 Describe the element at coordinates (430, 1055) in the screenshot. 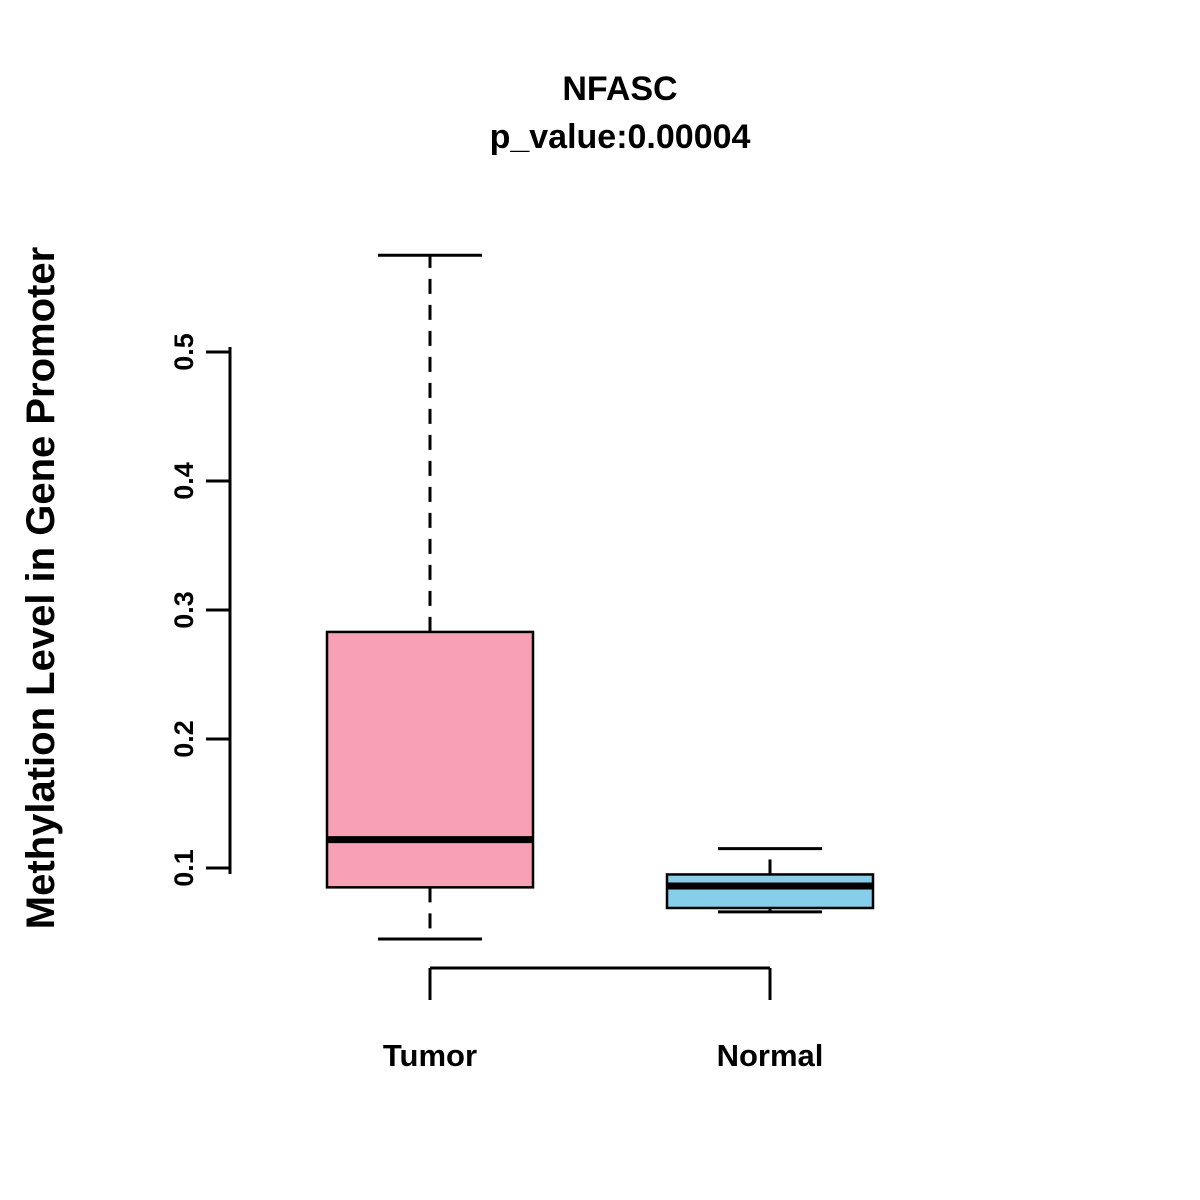

I see `x-tick-label-tumor: Tumor` at that location.